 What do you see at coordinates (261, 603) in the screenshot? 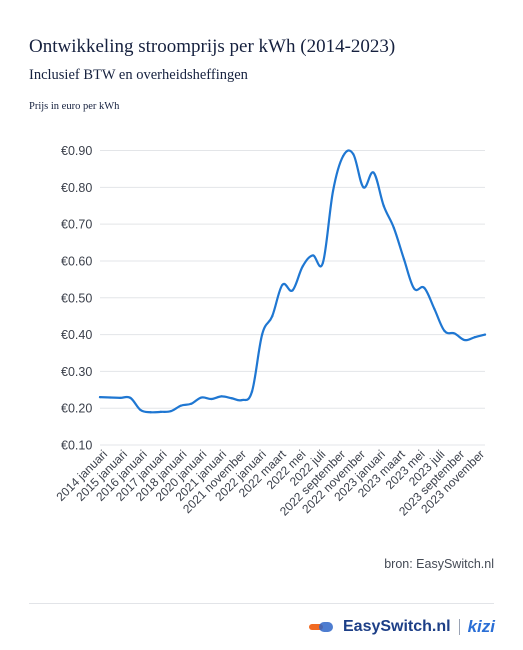
I see `footer-divider` at bounding box center [261, 603].